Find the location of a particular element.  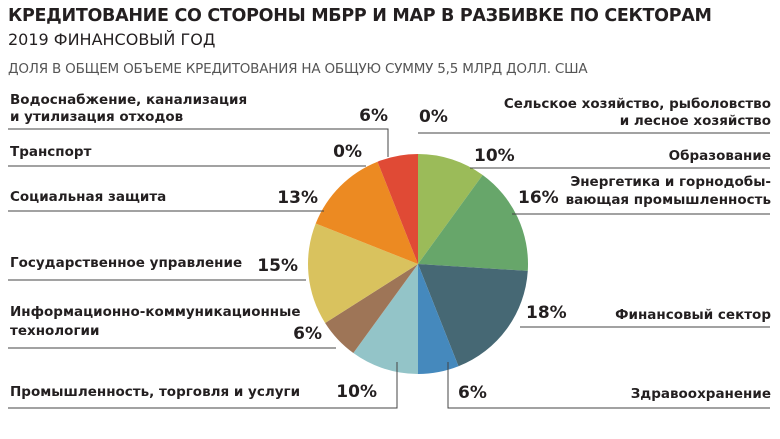

sector-label-2: вающая промышленность is located at coordinates (668, 200).